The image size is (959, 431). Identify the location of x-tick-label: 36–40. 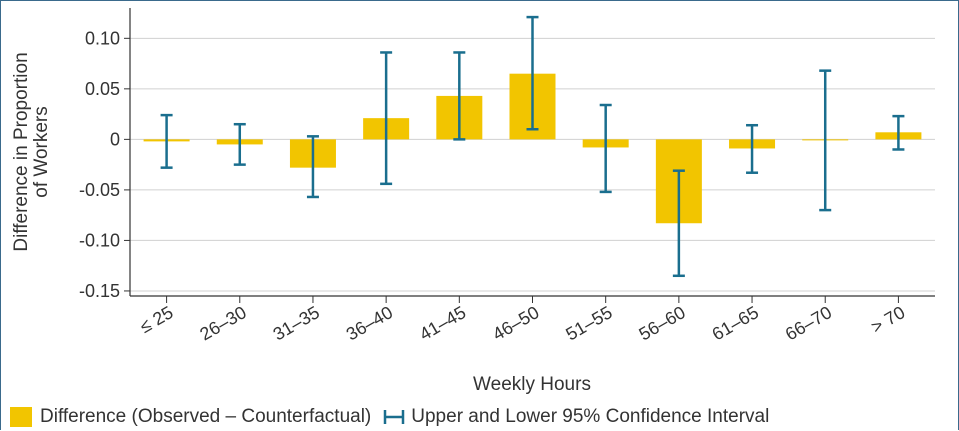
(369, 323).